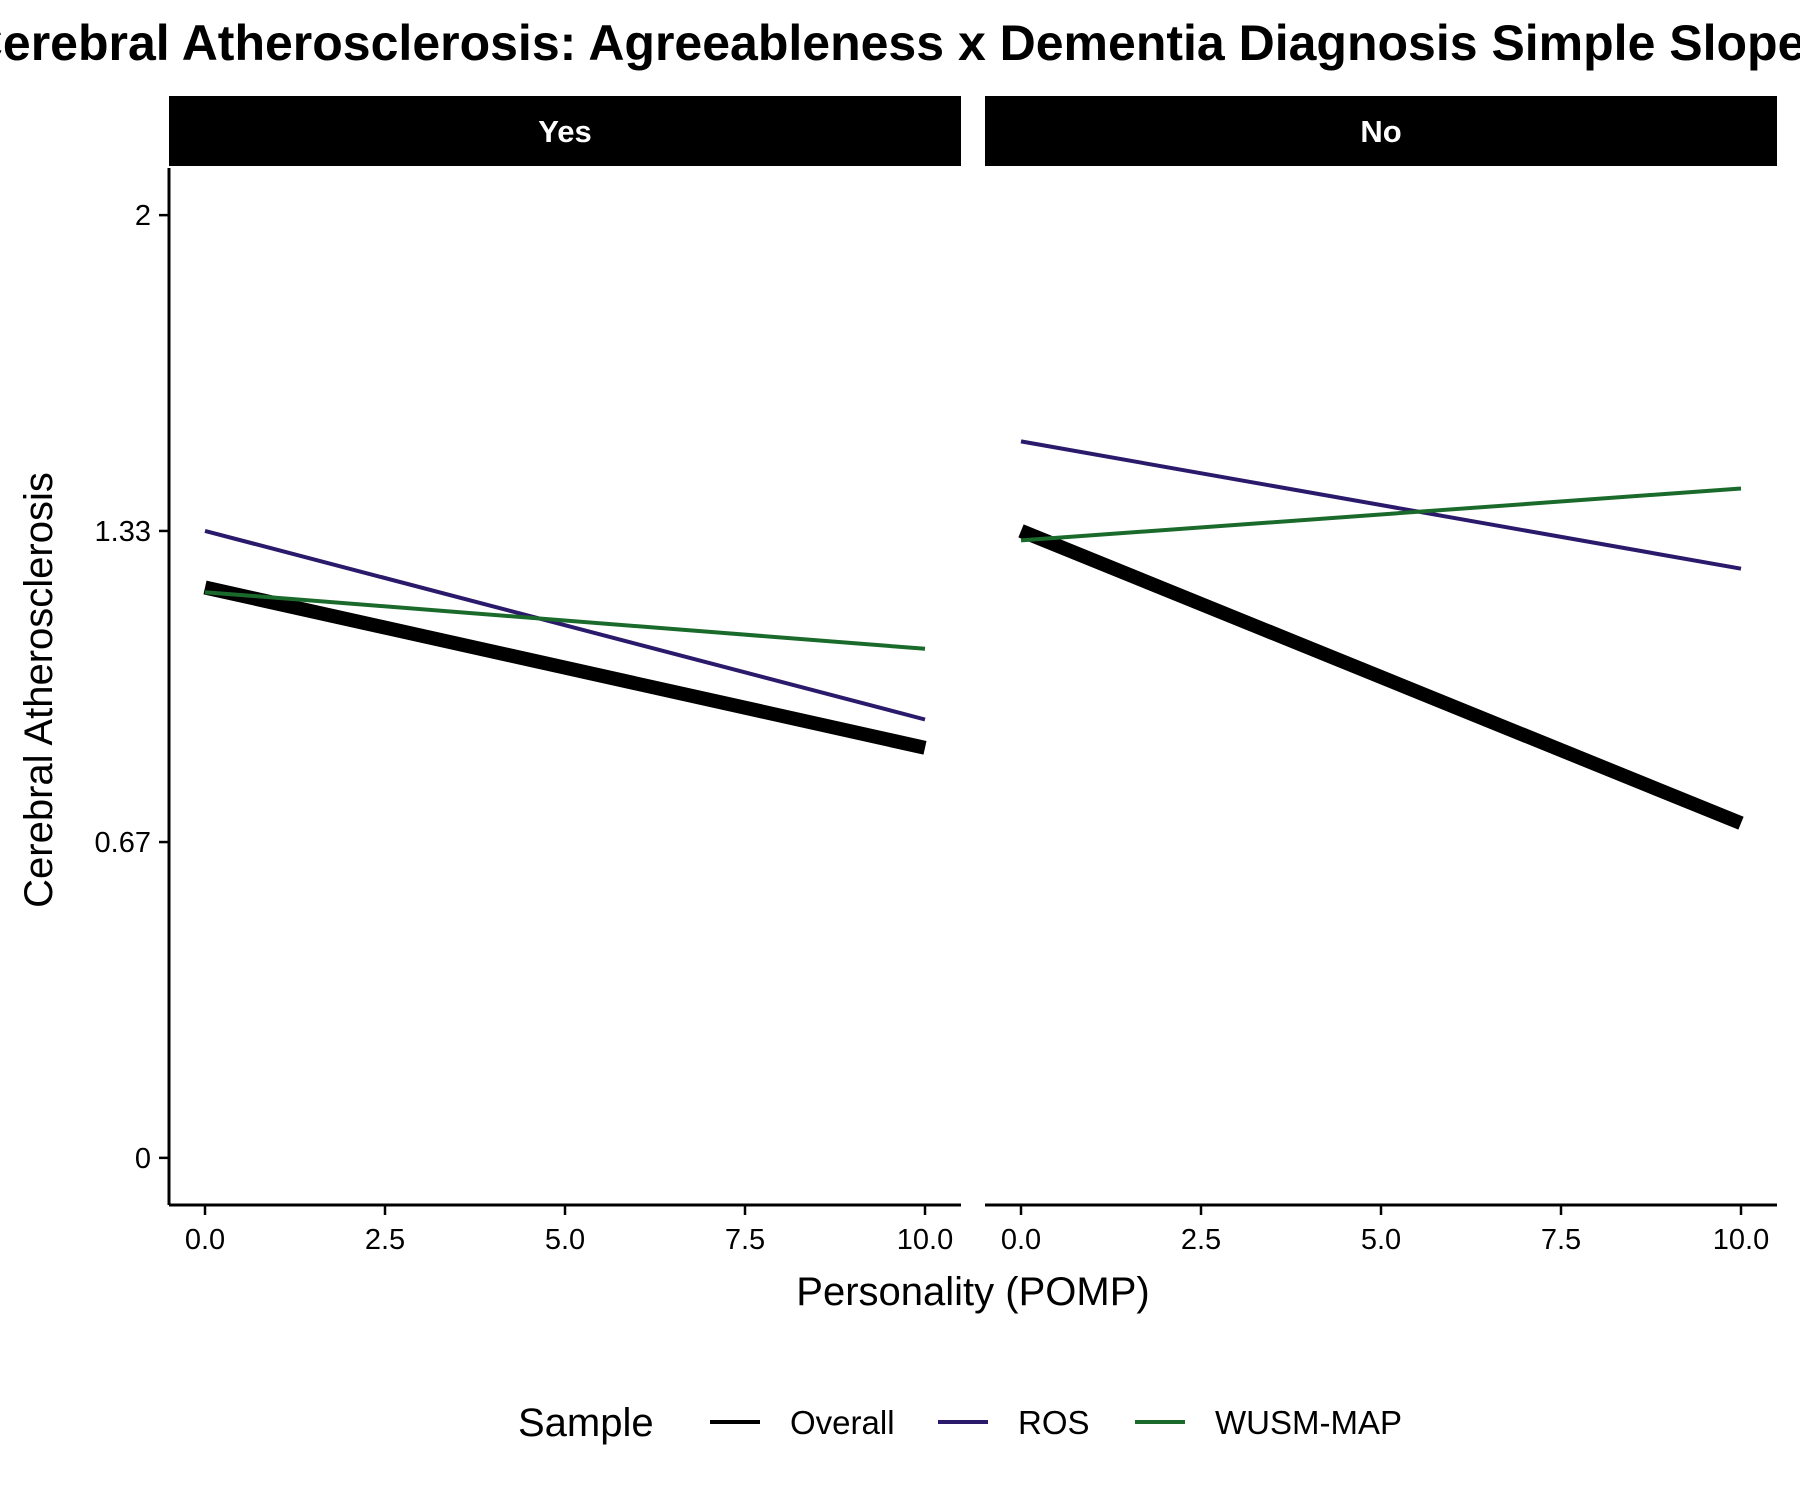  What do you see at coordinates (123, 532) in the screenshot?
I see `y-tick-label: 1.33` at bounding box center [123, 532].